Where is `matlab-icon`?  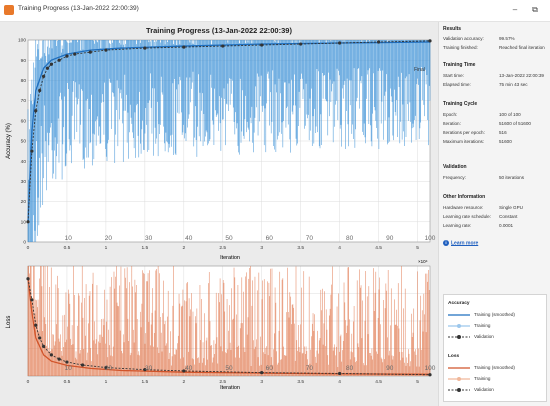
matlab-icon is located at coordinates (9, 10).